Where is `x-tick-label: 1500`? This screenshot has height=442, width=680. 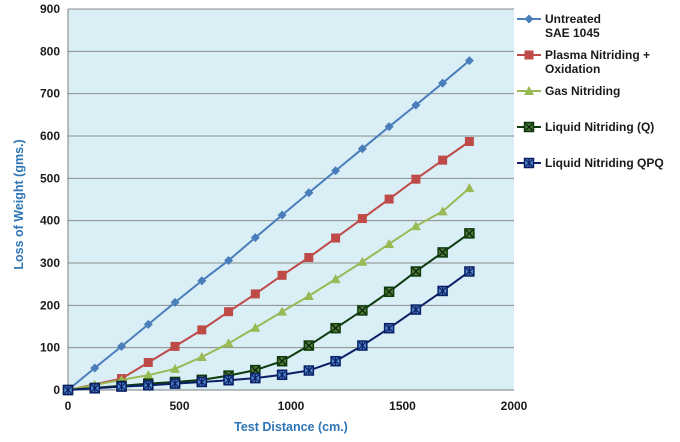 x-tick-label: 1500 is located at coordinates (402, 406).